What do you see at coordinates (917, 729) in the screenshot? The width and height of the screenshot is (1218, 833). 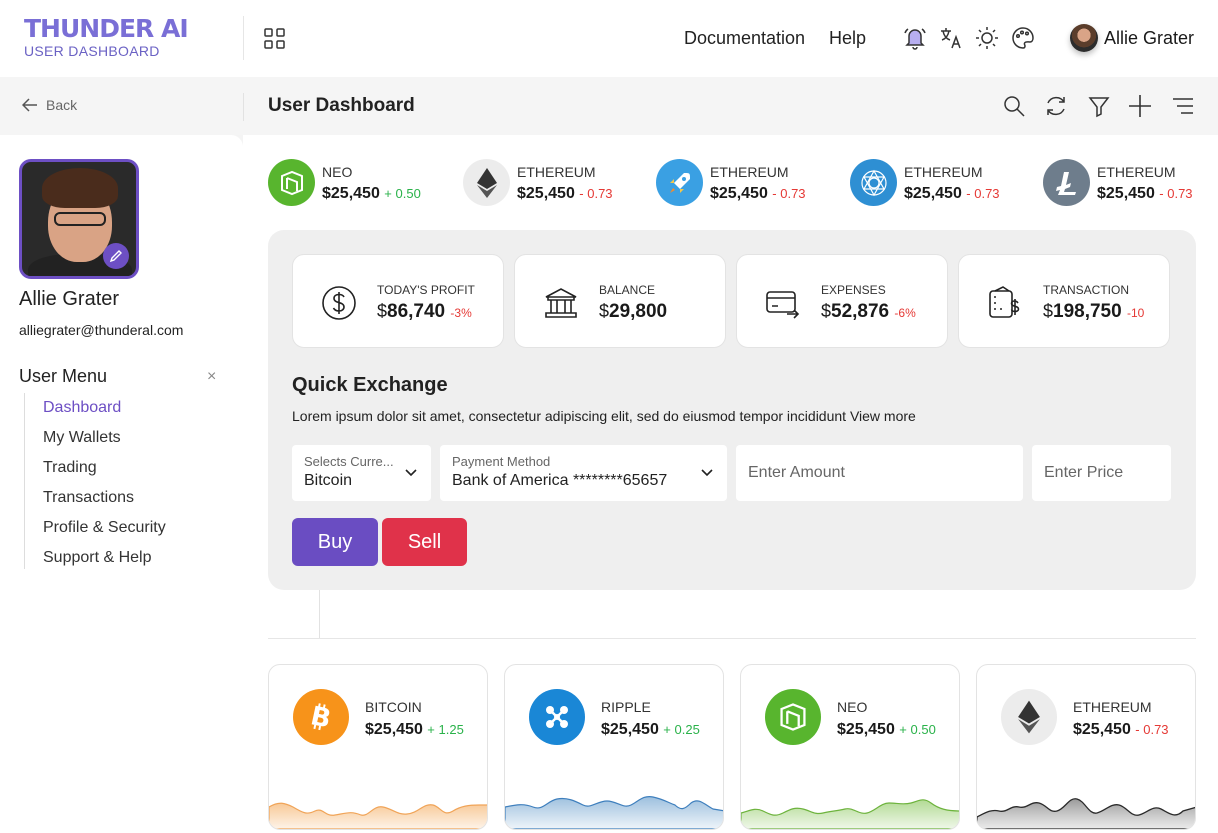 I see `card-coin-change: + 0.50` at bounding box center [917, 729].